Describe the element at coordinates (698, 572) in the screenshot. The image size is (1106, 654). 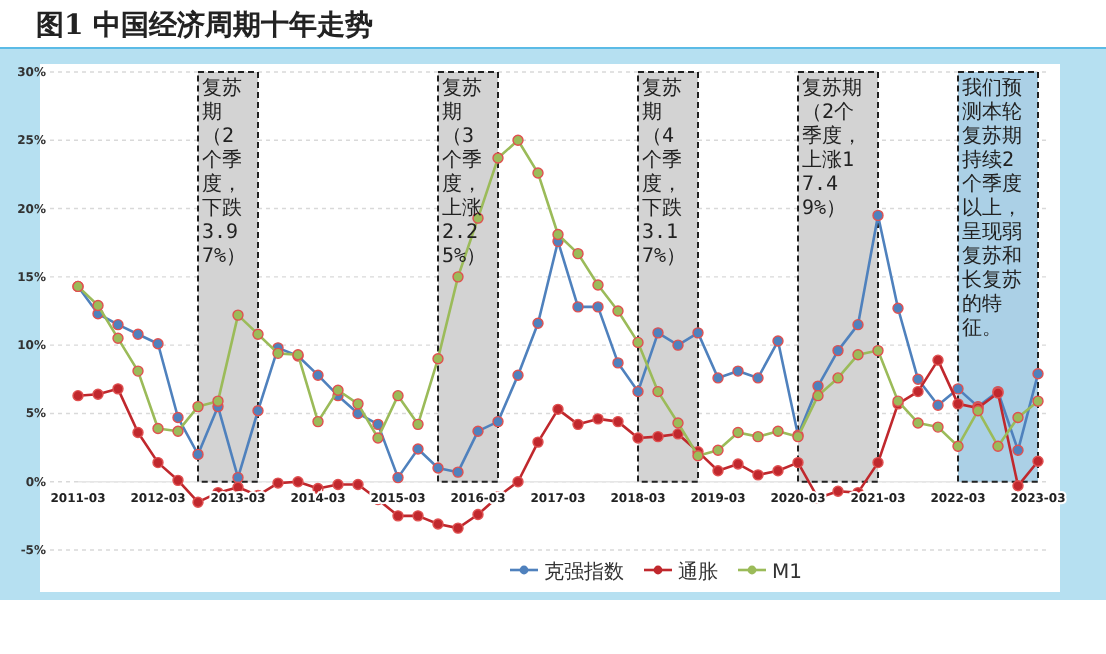
I see `legend-label: 通胀` at that location.